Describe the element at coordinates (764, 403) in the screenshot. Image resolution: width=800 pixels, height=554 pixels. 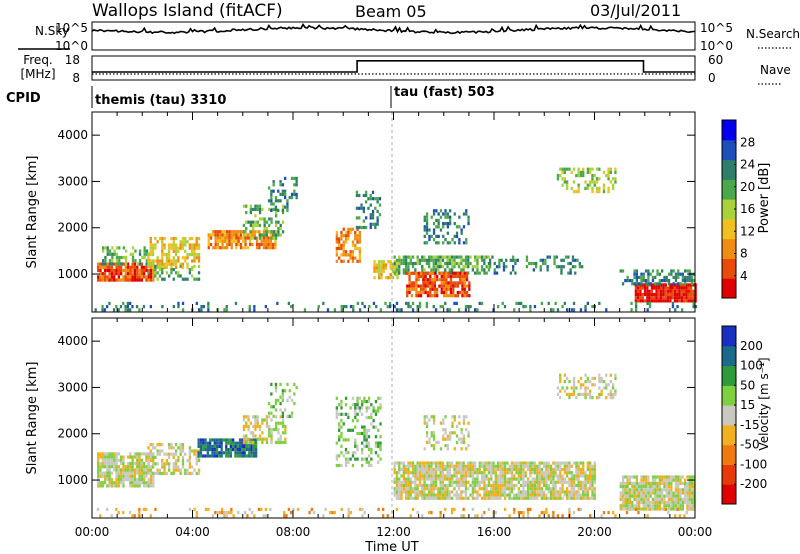
I see `velocity-colorbar-label: Velocity [m s⁻¹]` at that location.